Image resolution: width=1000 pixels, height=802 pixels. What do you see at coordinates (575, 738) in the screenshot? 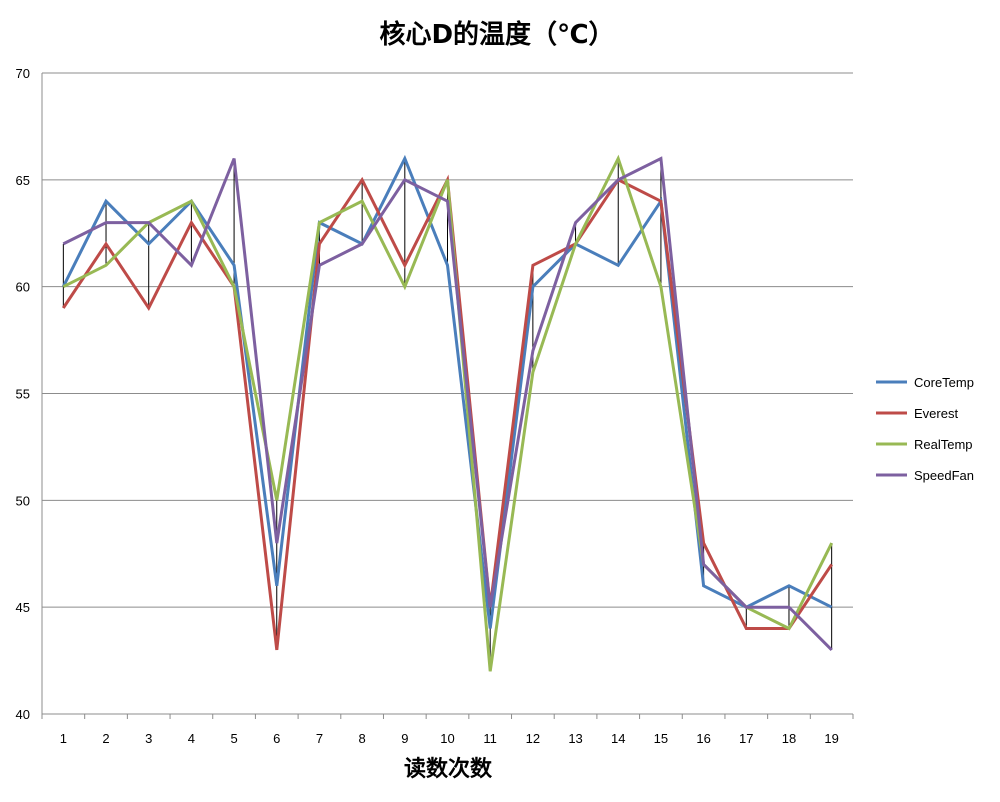
I see `x-tick-label: 13` at bounding box center [575, 738].